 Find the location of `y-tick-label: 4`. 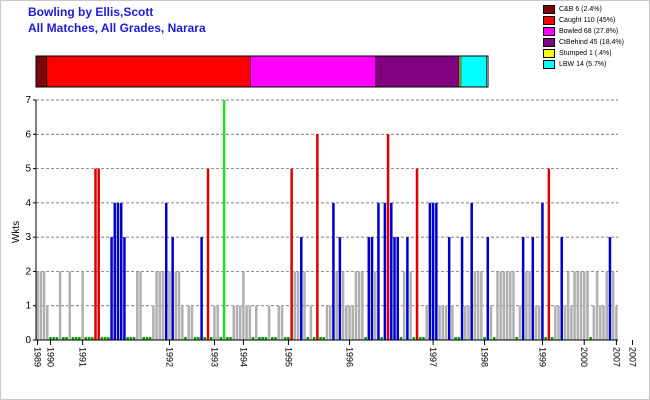

y-tick-label: 4 is located at coordinates (28, 203).